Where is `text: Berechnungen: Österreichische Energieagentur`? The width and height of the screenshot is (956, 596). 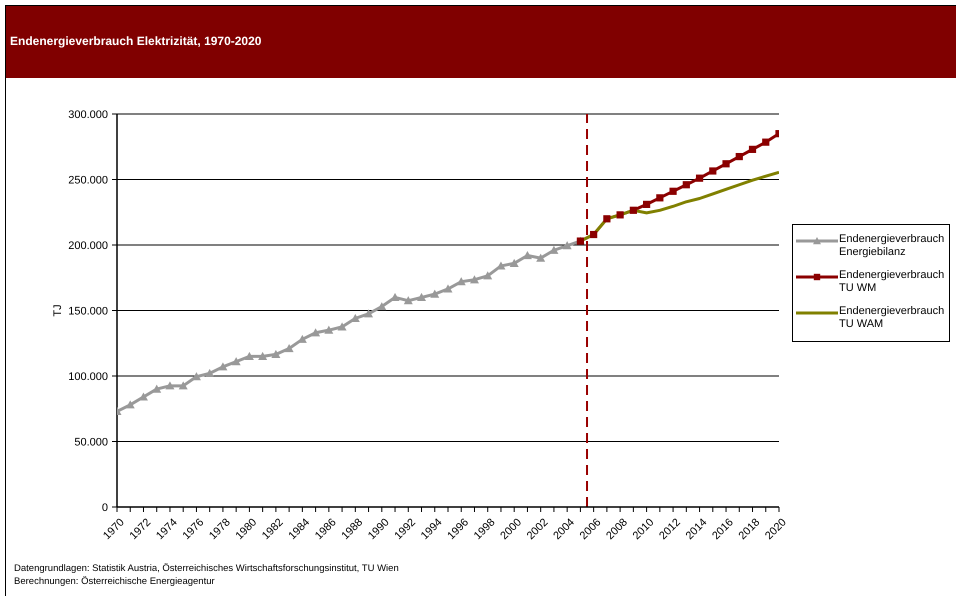 text: Berechnungen: Österreichische Energieagentur is located at coordinates (115, 581).